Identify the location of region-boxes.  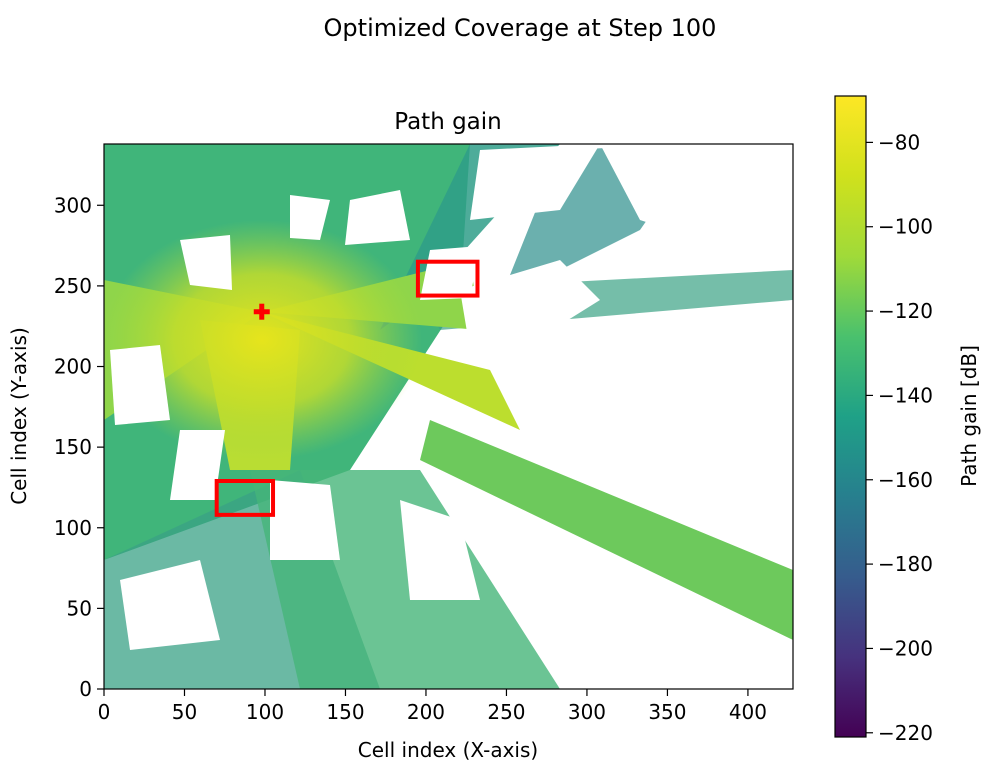
(347, 388).